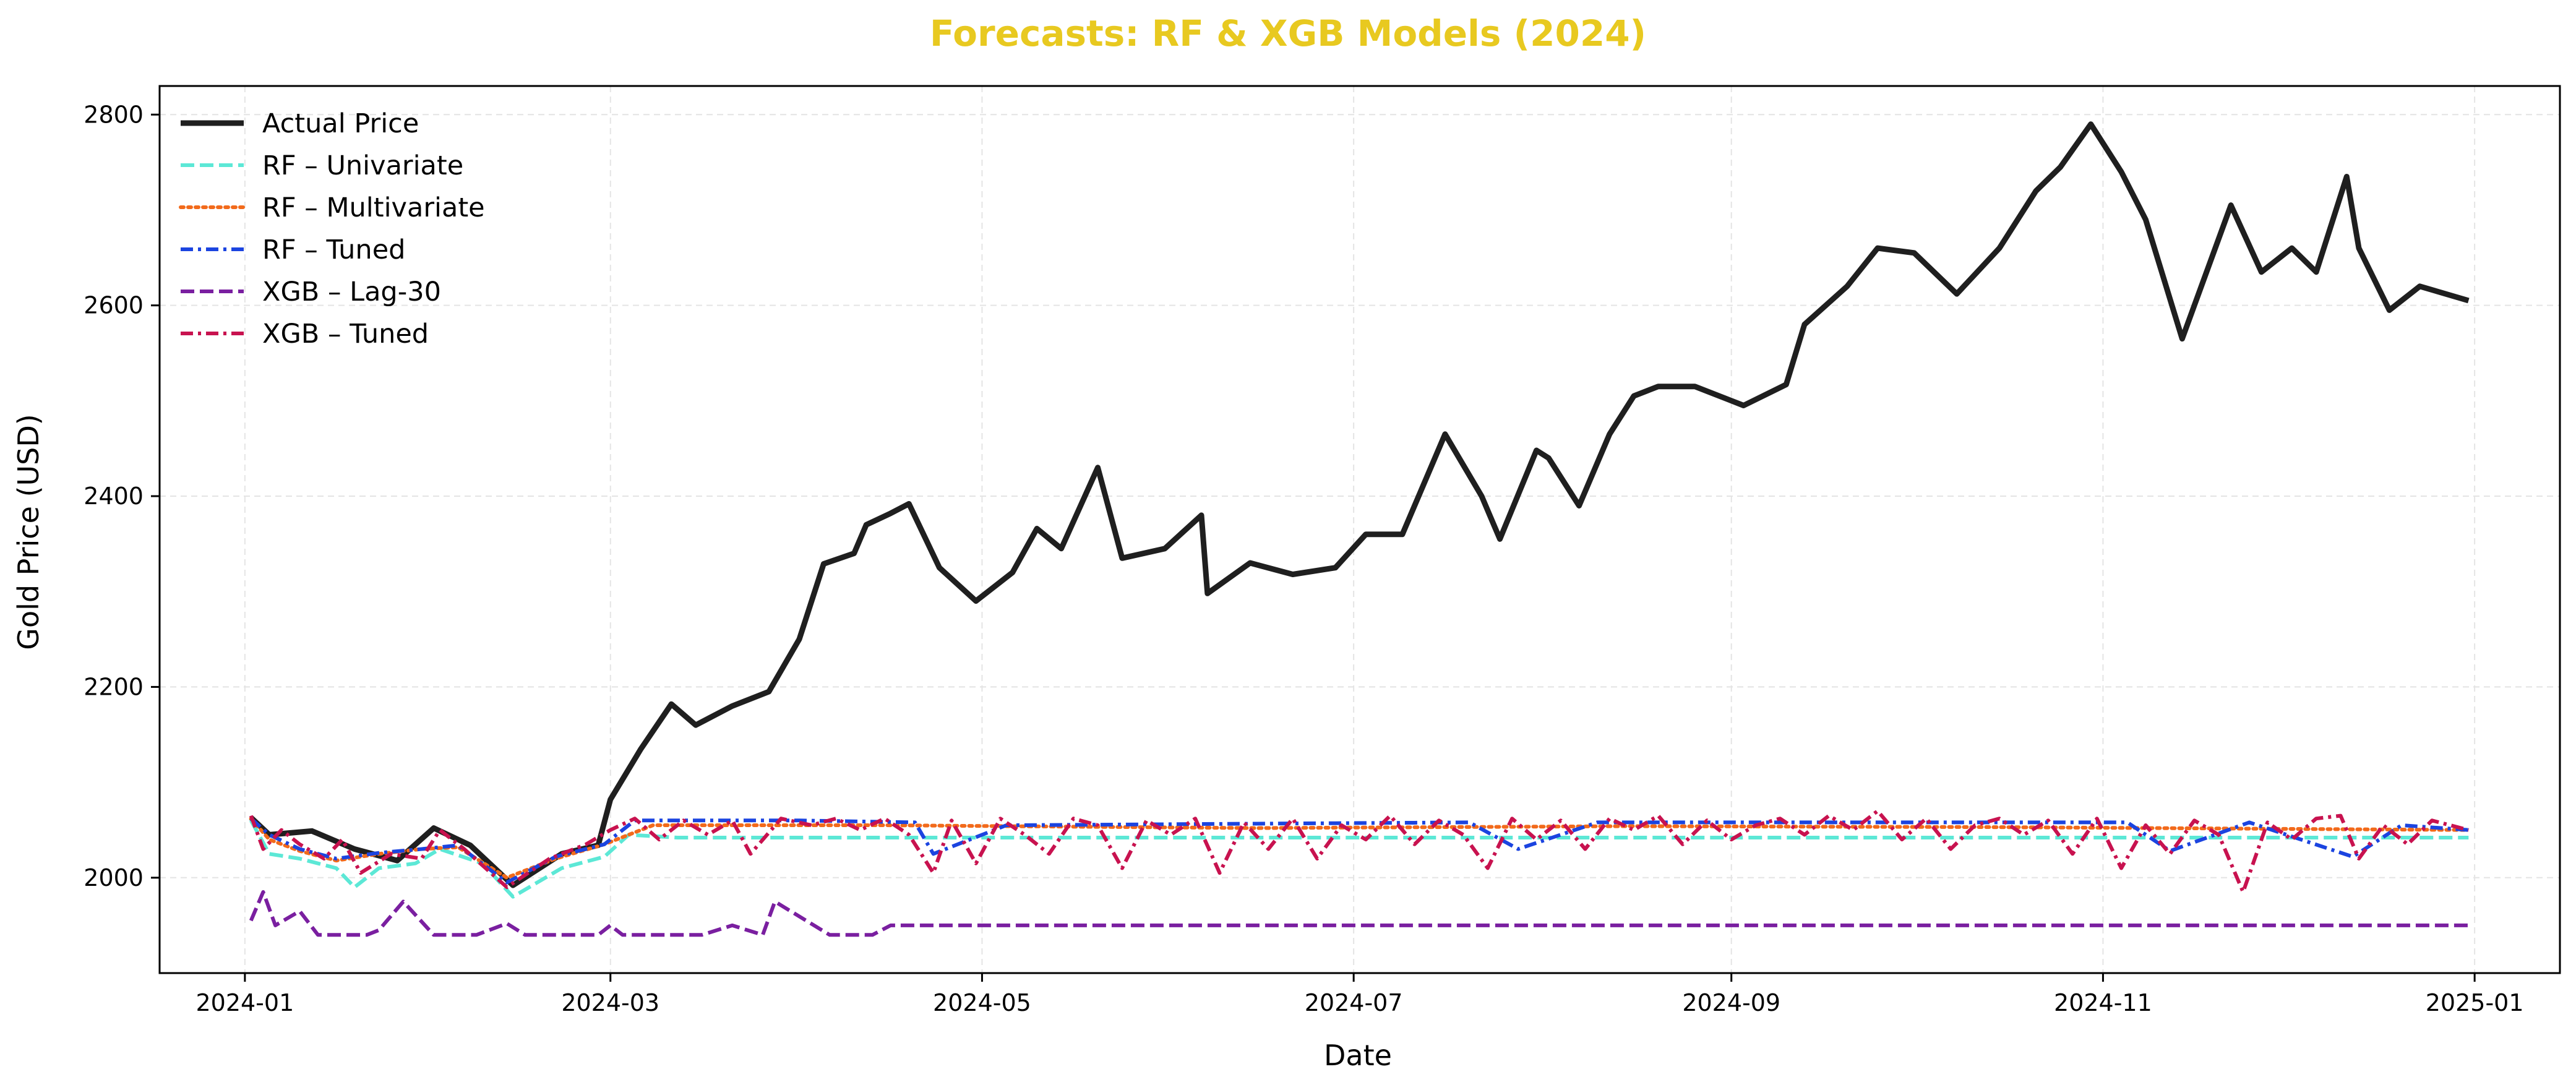 The height and width of the screenshot is (1090, 2576). What do you see at coordinates (2475, 1003) in the screenshot?
I see `x-tick-label: 2025-01` at bounding box center [2475, 1003].